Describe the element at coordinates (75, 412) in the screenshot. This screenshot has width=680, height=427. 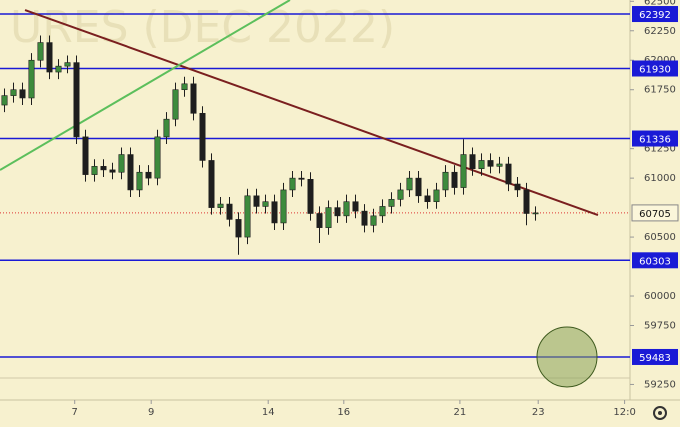
I see `x-tick-label: 7` at that location.